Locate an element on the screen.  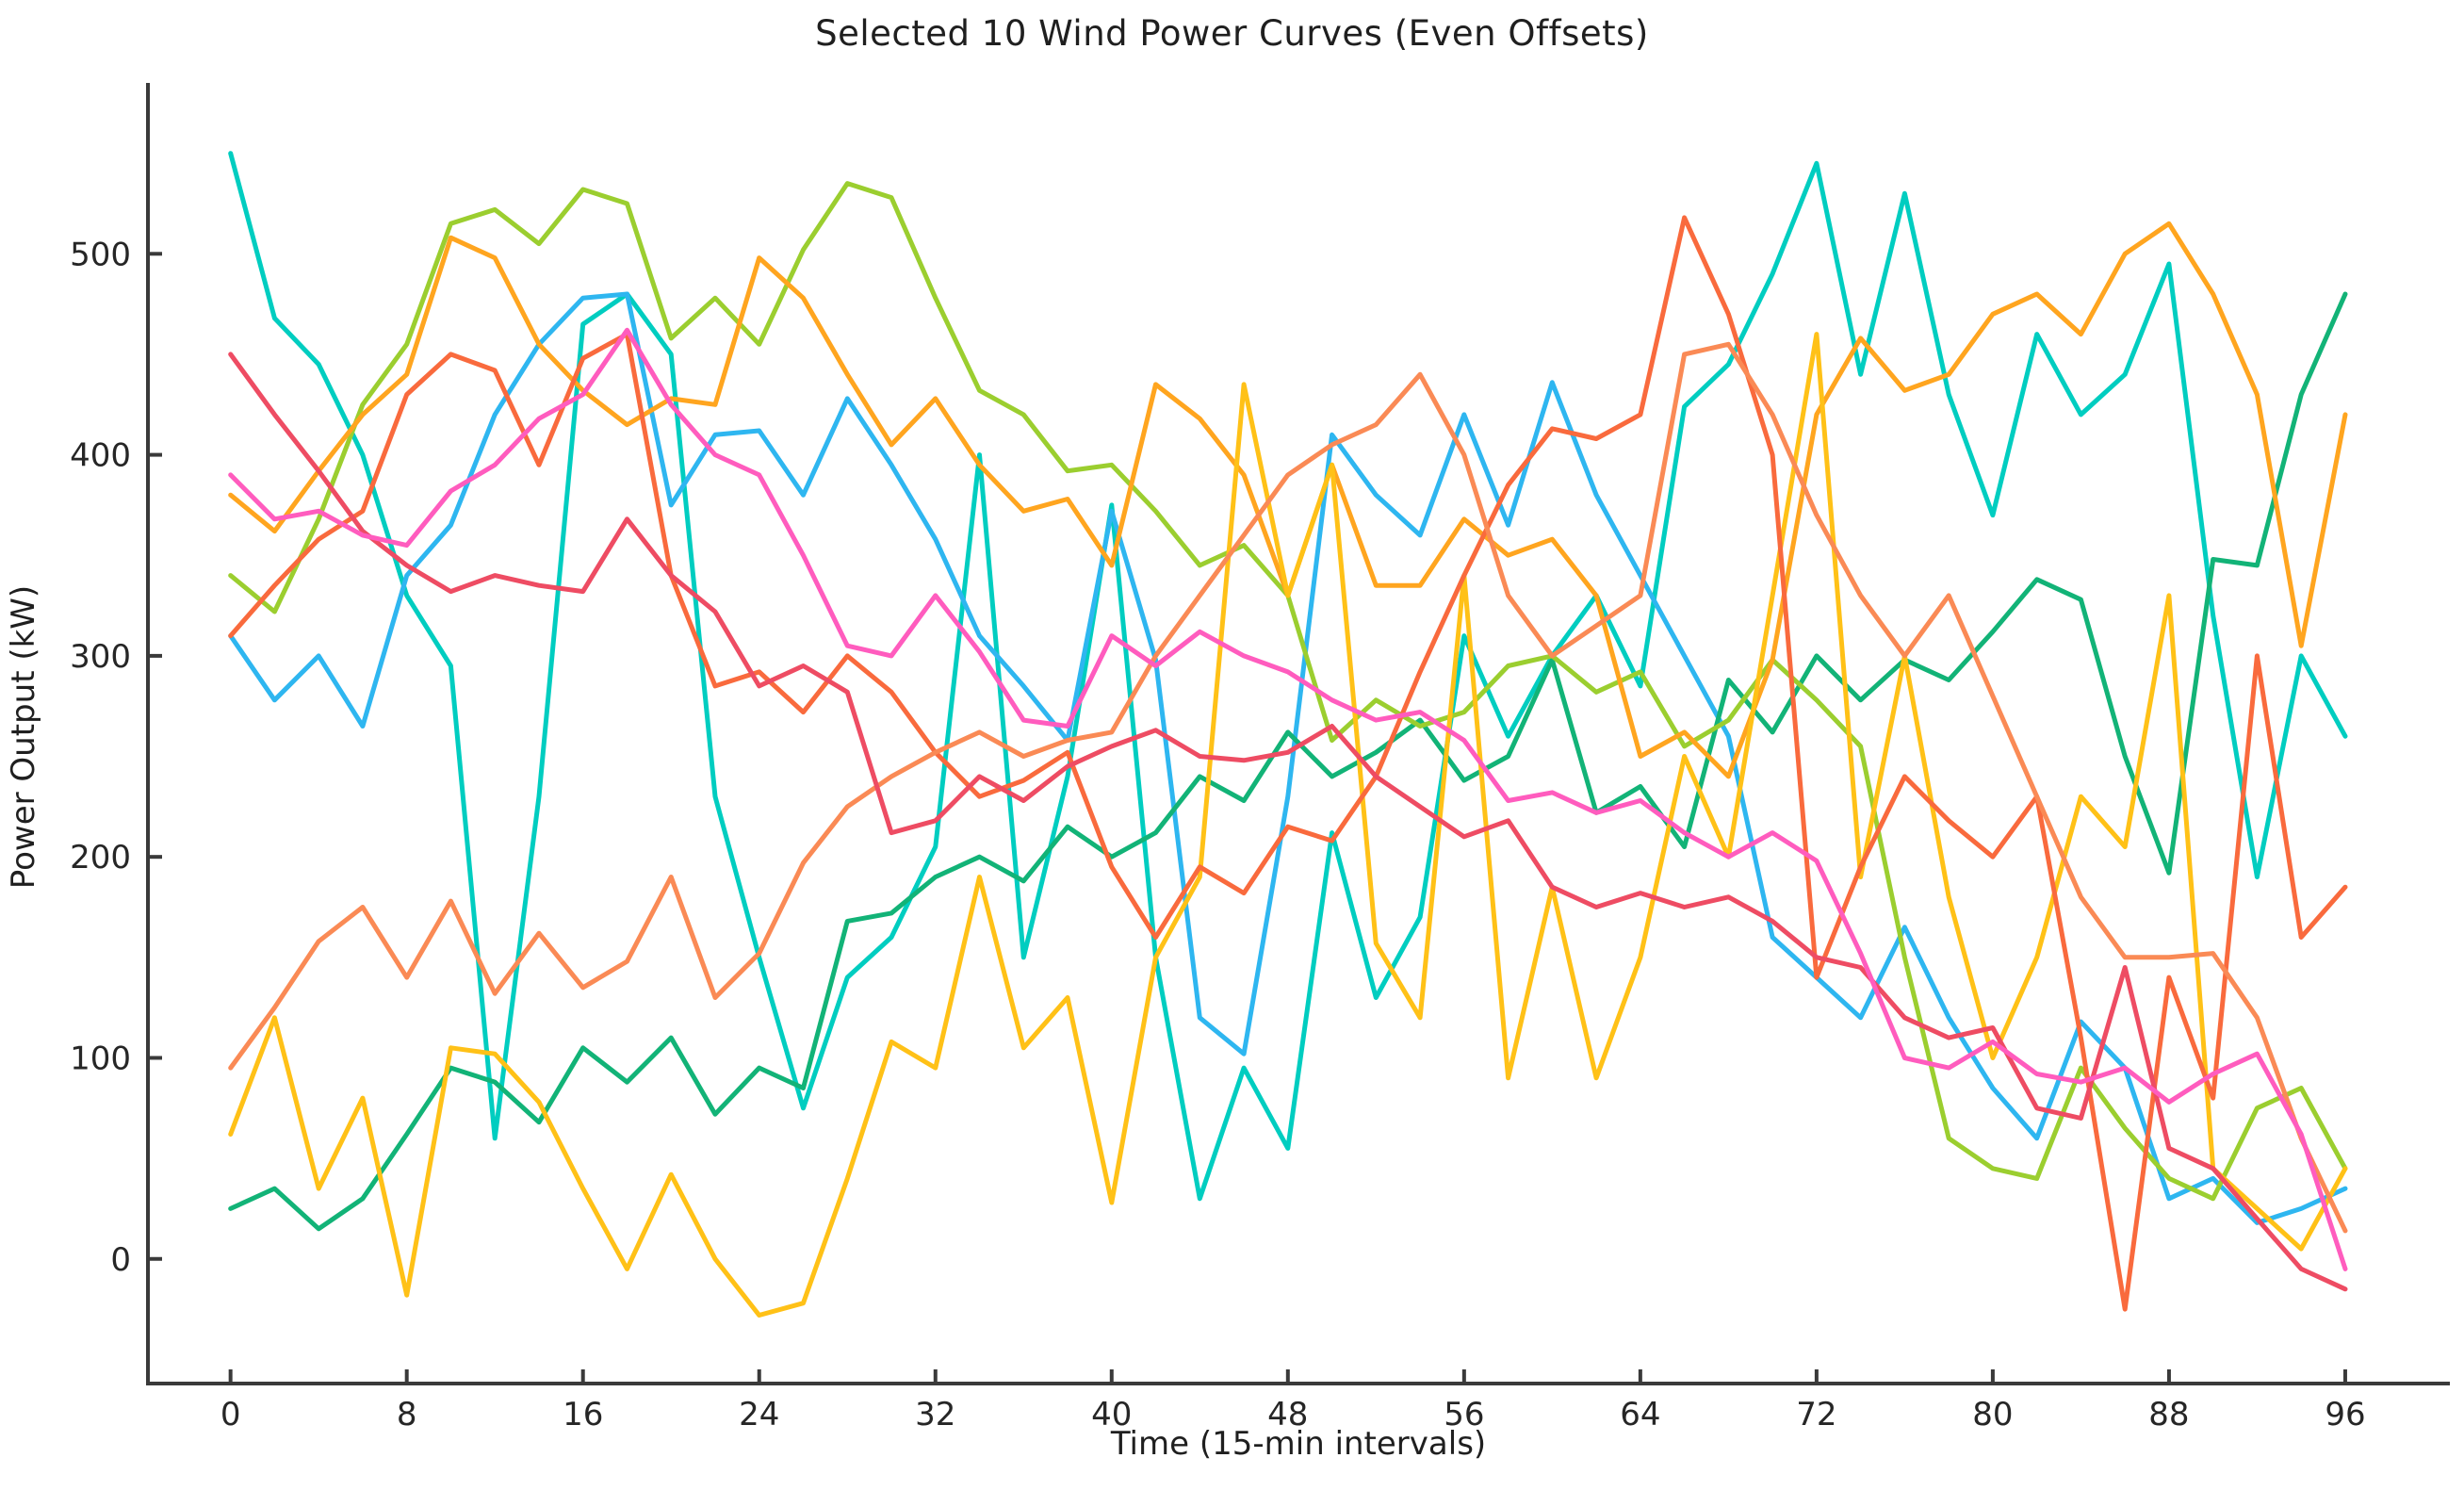
x-tick-label: 88 is located at coordinates (2168, 1414).